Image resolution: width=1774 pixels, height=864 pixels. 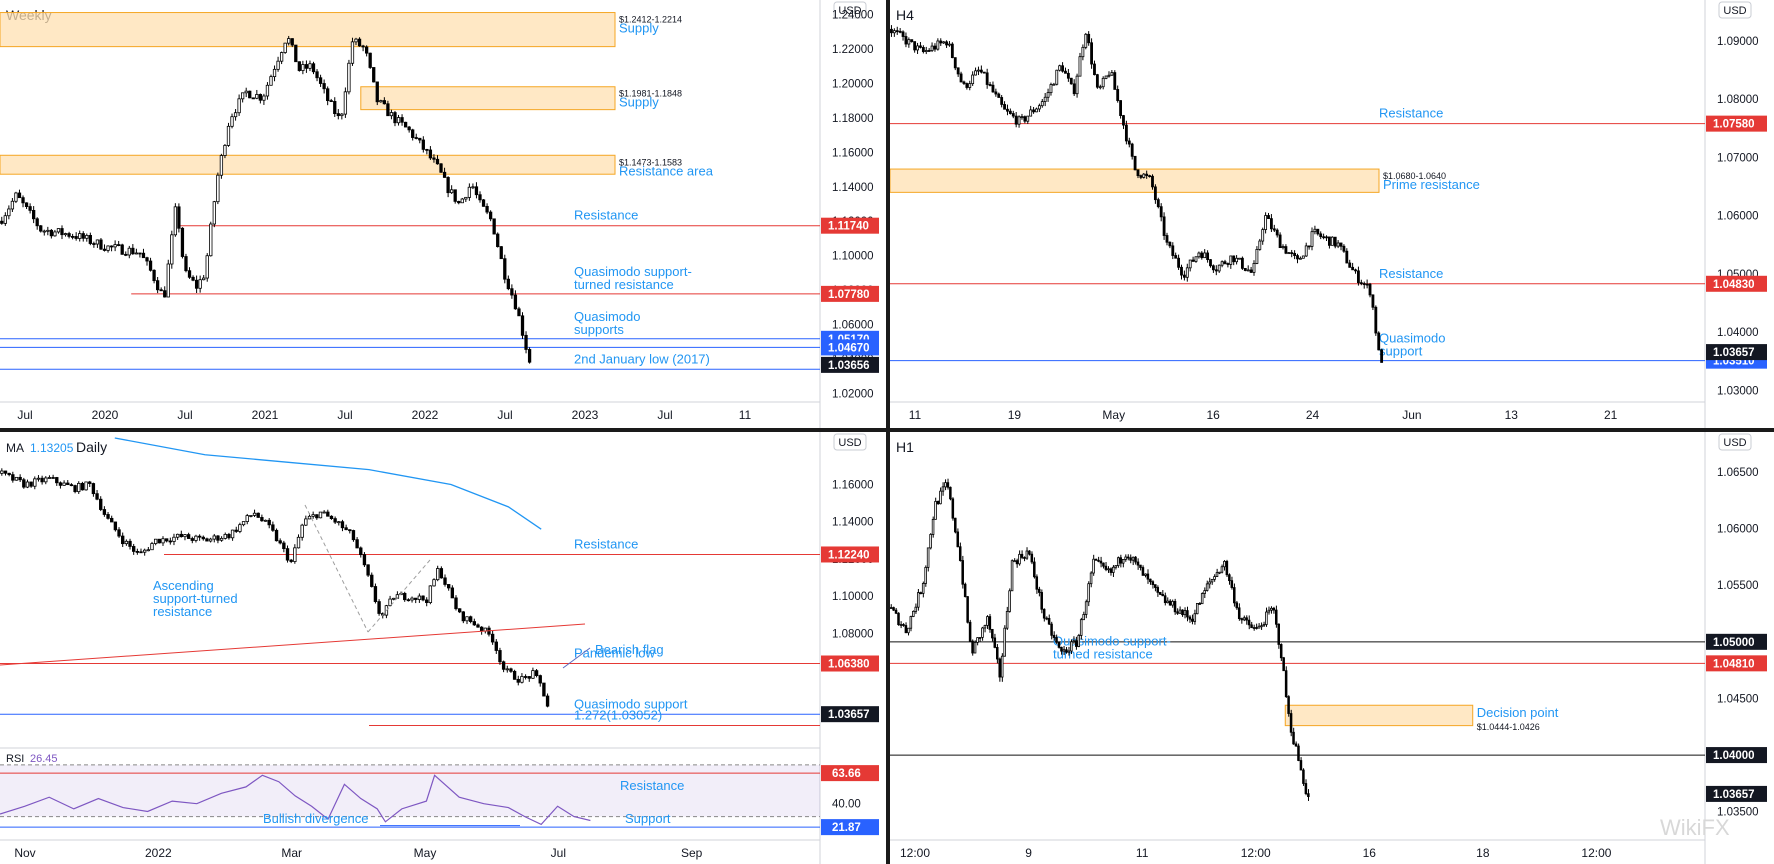 I want to click on daily-timeframe-title: Daily, so click(x=91, y=447).